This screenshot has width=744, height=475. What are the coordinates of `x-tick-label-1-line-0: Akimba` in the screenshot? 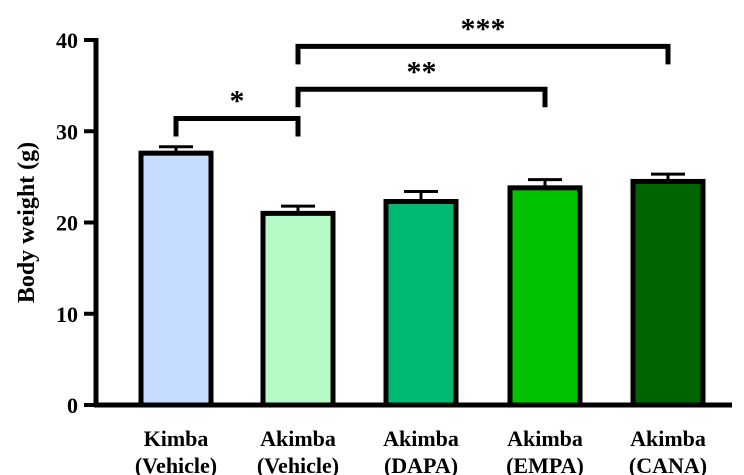 It's located at (298, 438).